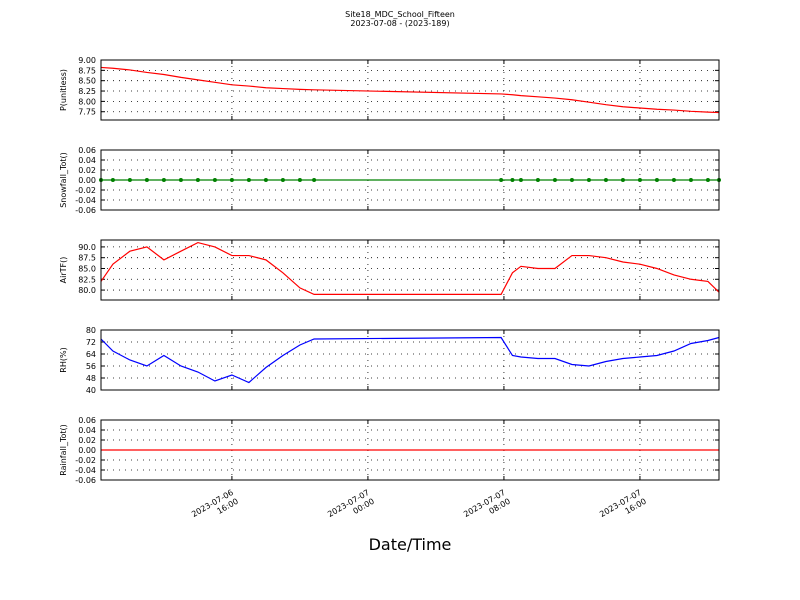 The height and width of the screenshot is (600, 800). What do you see at coordinates (87, 279) in the screenshot?
I see `y-tick-label: 82.5` at bounding box center [87, 279].